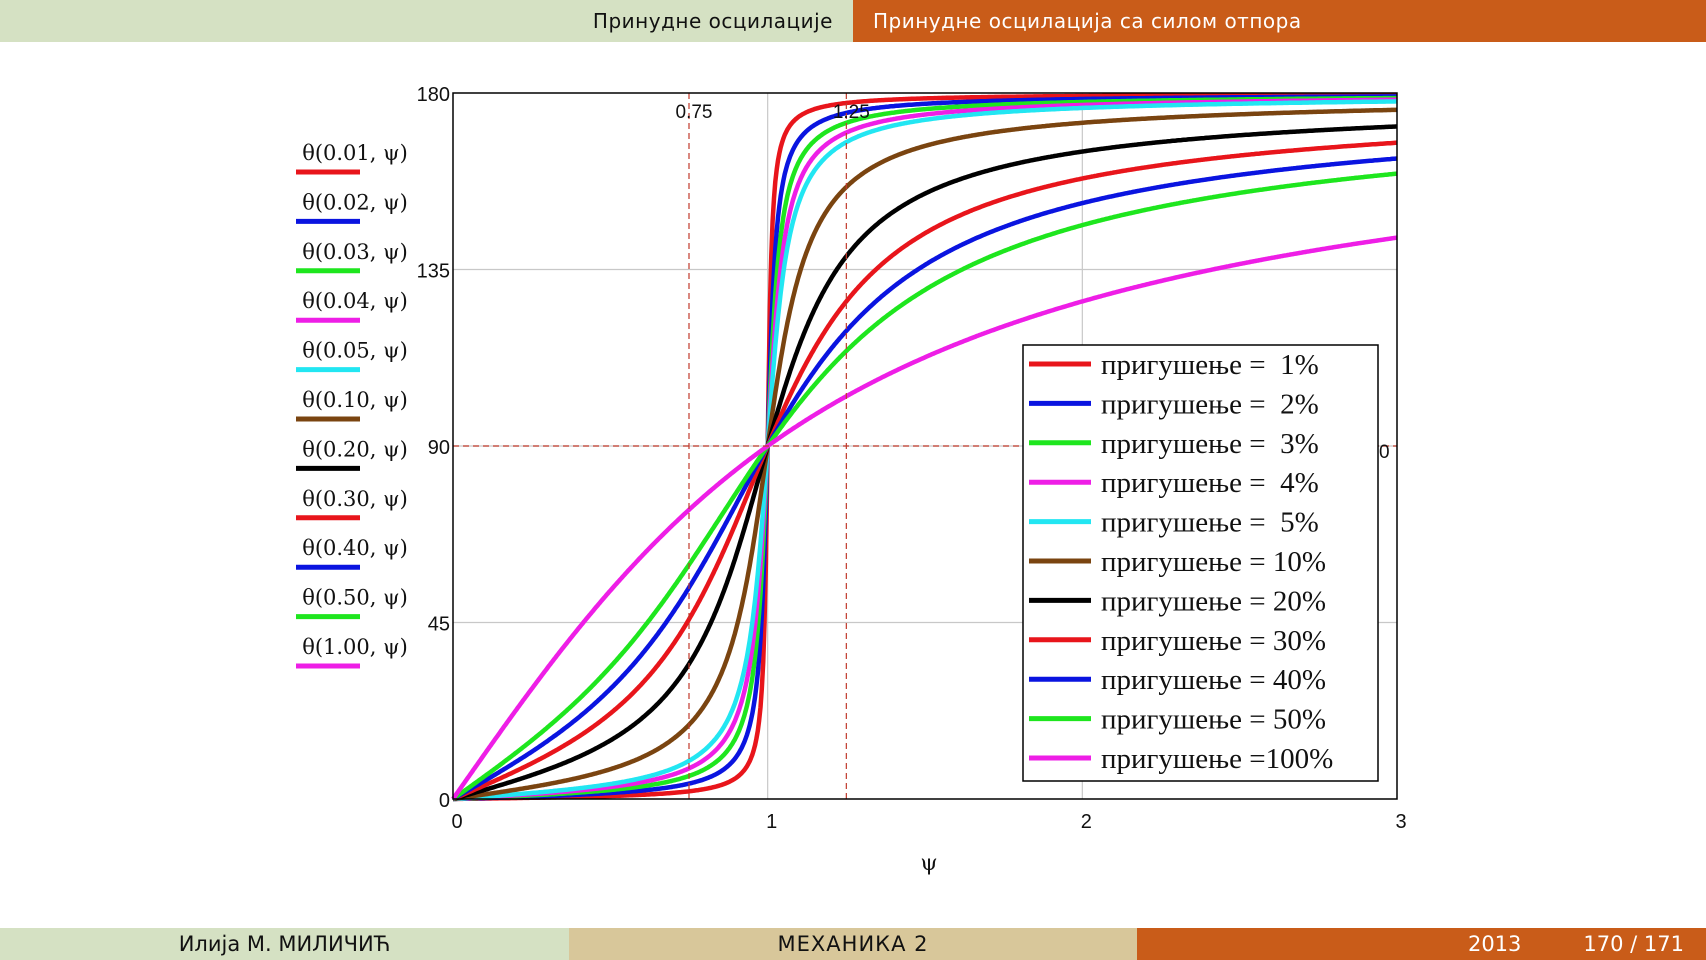 The image size is (1706, 960). I want to click on marker-label-v-0: 0.75, so click(694, 112).